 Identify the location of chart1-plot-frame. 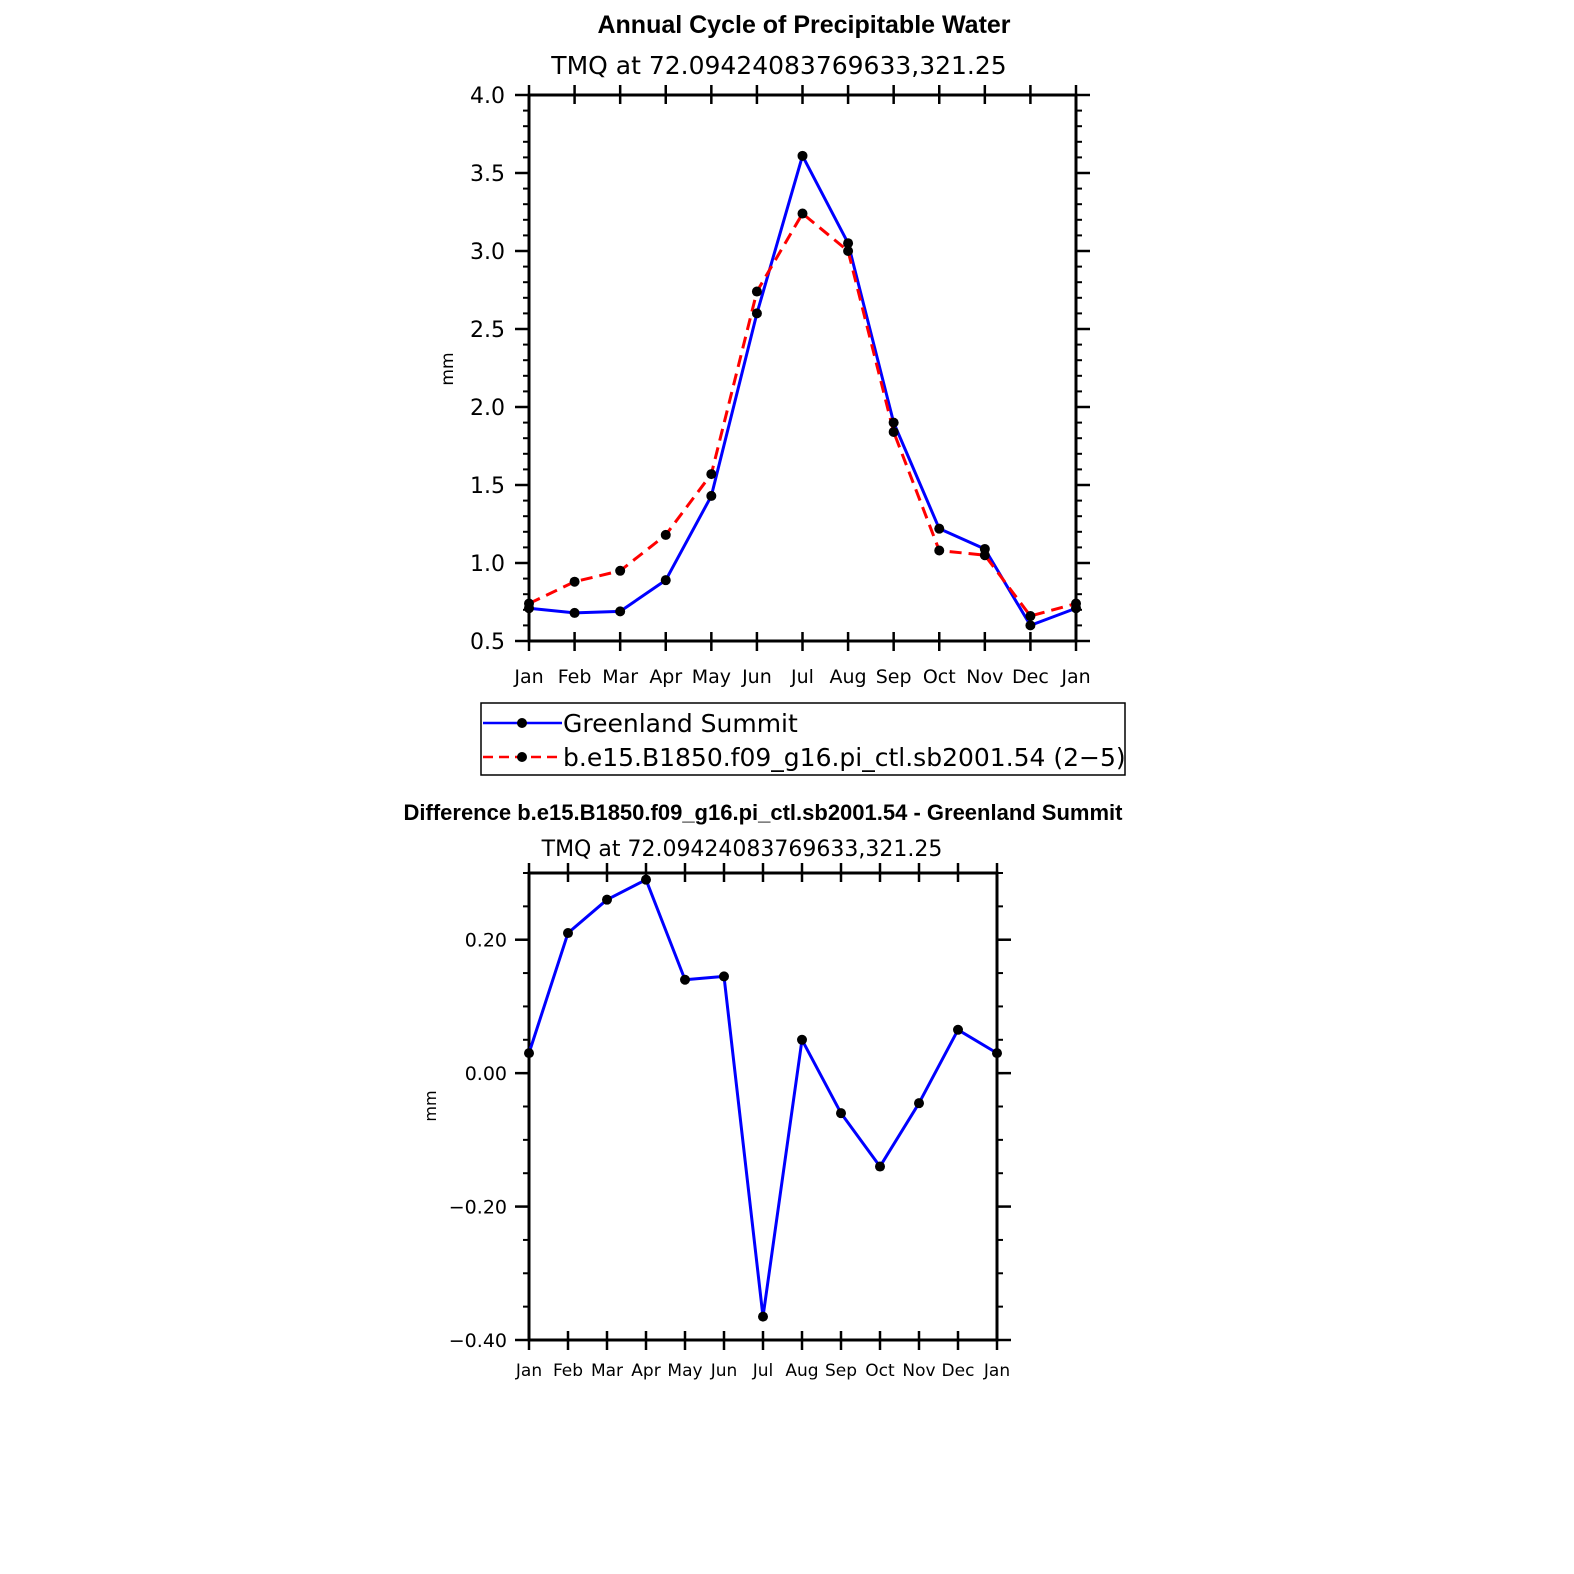
(802, 368).